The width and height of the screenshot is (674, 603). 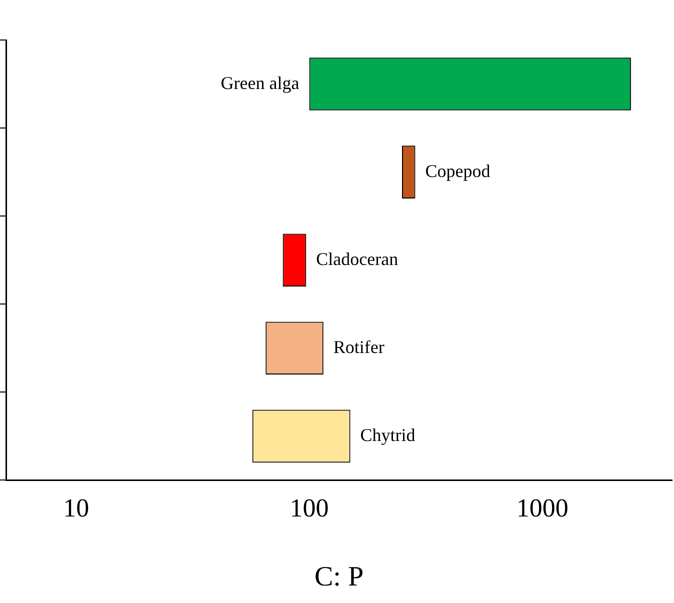 I want to click on x-tick-label: 1000, so click(x=542, y=508).